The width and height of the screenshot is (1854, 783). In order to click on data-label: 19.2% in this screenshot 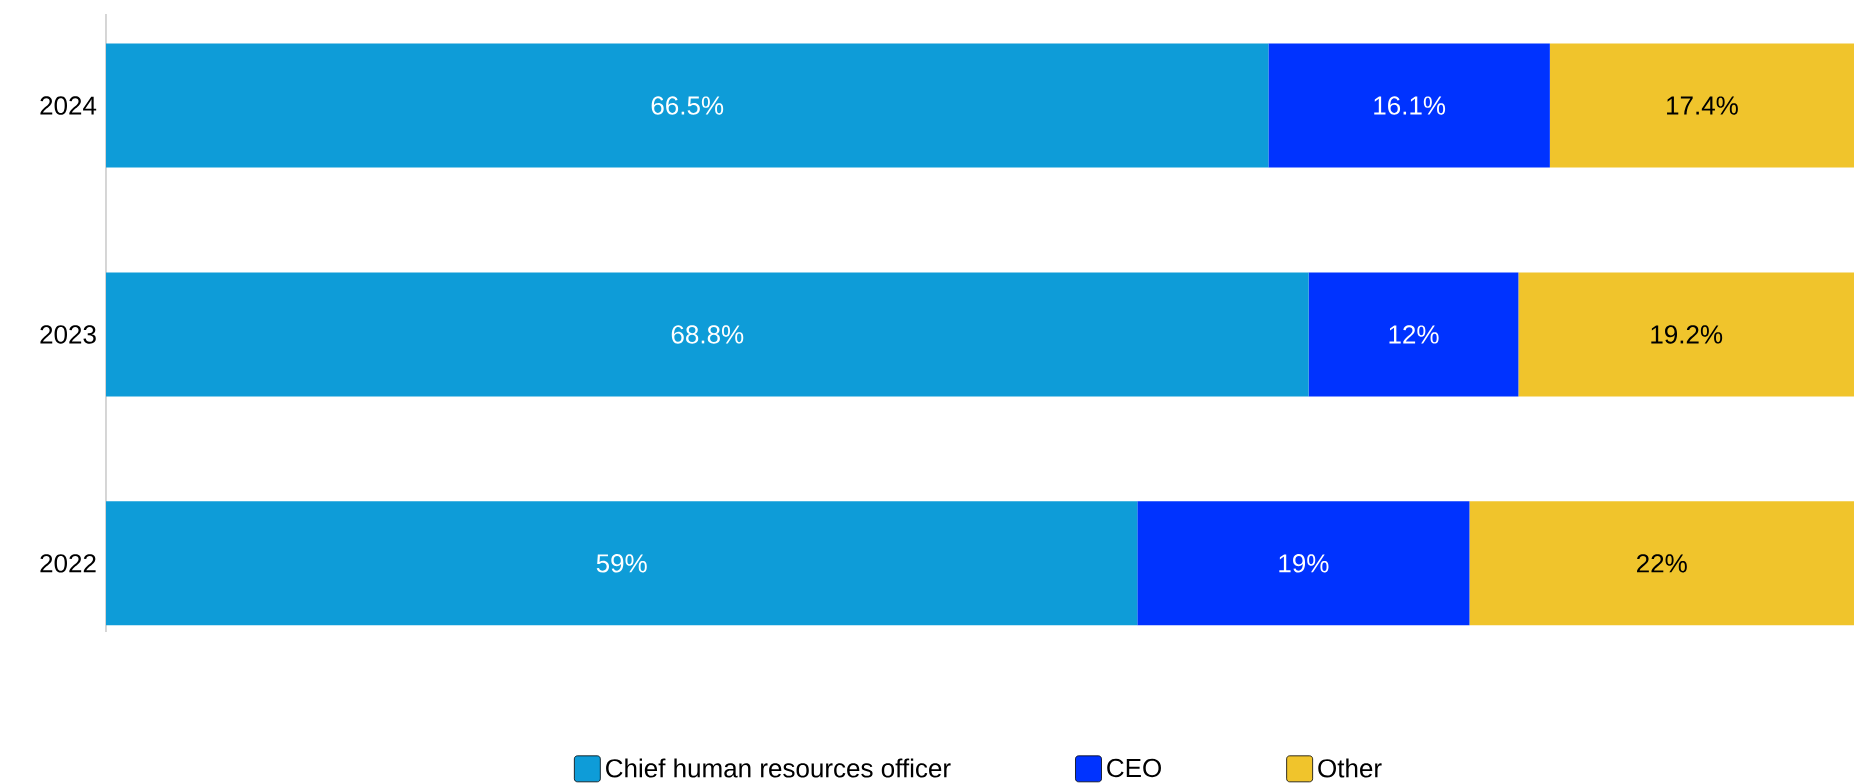, I will do `click(1687, 334)`.